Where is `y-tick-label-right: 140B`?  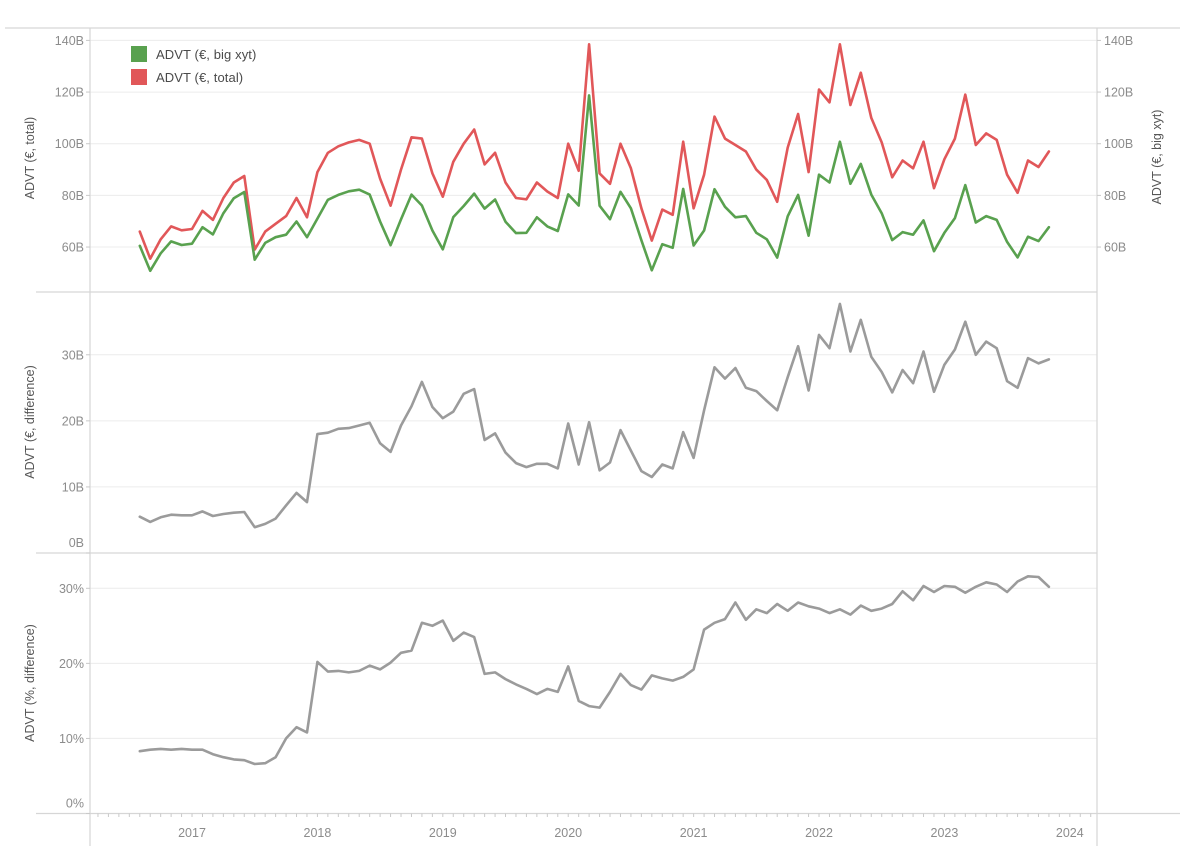 y-tick-label-right: 140B is located at coordinates (1118, 41).